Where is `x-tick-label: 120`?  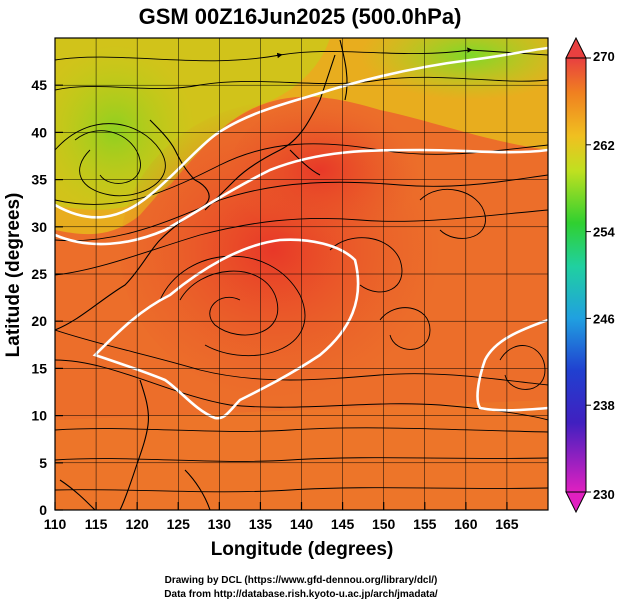
x-tick-label: 120 is located at coordinates (137, 524).